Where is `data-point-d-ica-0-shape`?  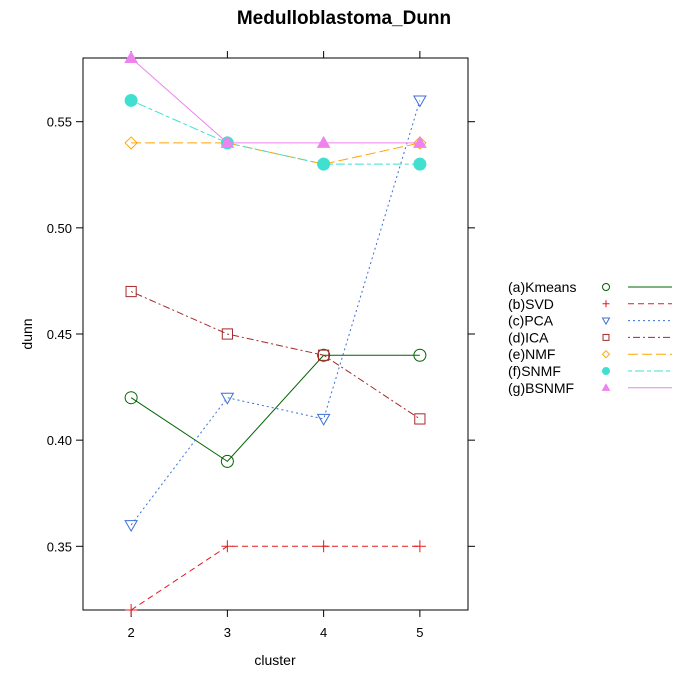 data-point-d-ica-0-shape is located at coordinates (131, 291).